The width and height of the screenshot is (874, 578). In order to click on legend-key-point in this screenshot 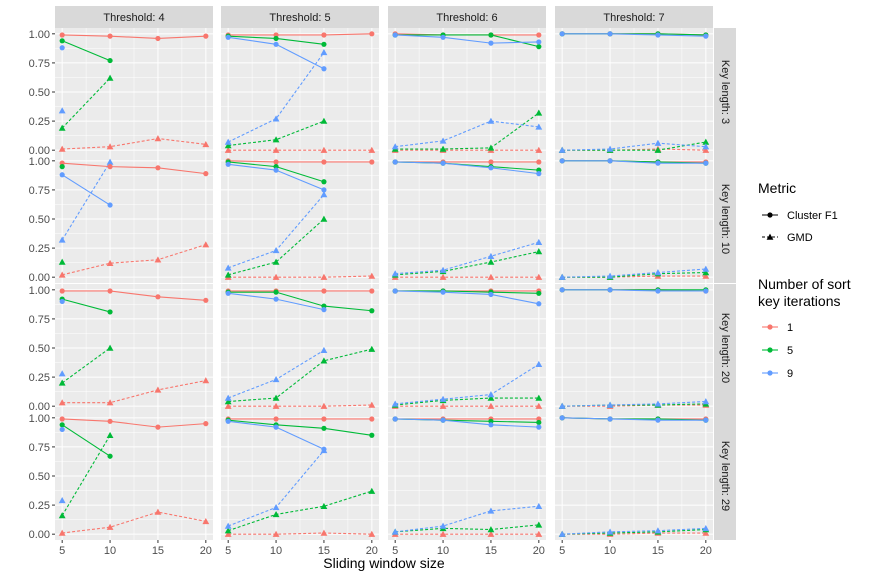, I will do `click(770, 350)`.